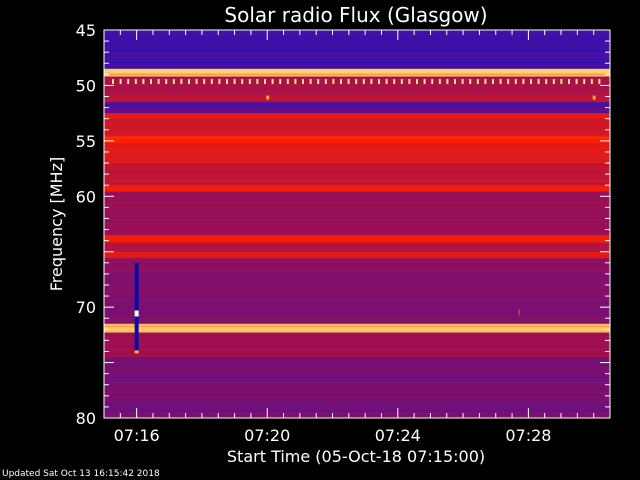 The image size is (640, 480). I want to click on y-tick-label: 55, so click(86, 141).